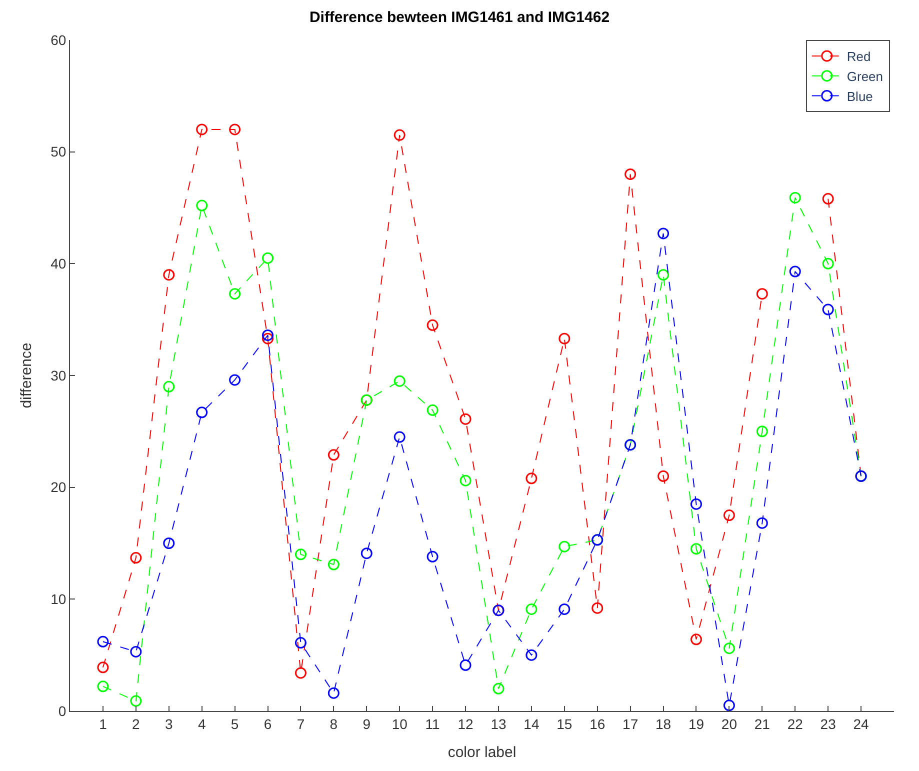 Image resolution: width=919 pixels, height=771 pixels. Describe the element at coordinates (300, 724) in the screenshot. I see `x-tick-label: 7` at that location.